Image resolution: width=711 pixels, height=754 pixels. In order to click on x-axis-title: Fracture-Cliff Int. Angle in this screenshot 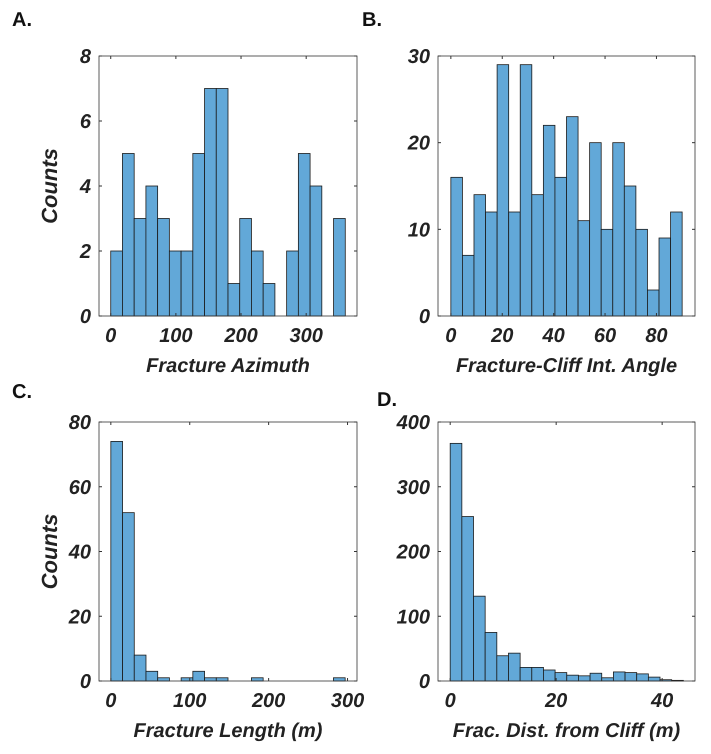, I will do `click(567, 366)`.